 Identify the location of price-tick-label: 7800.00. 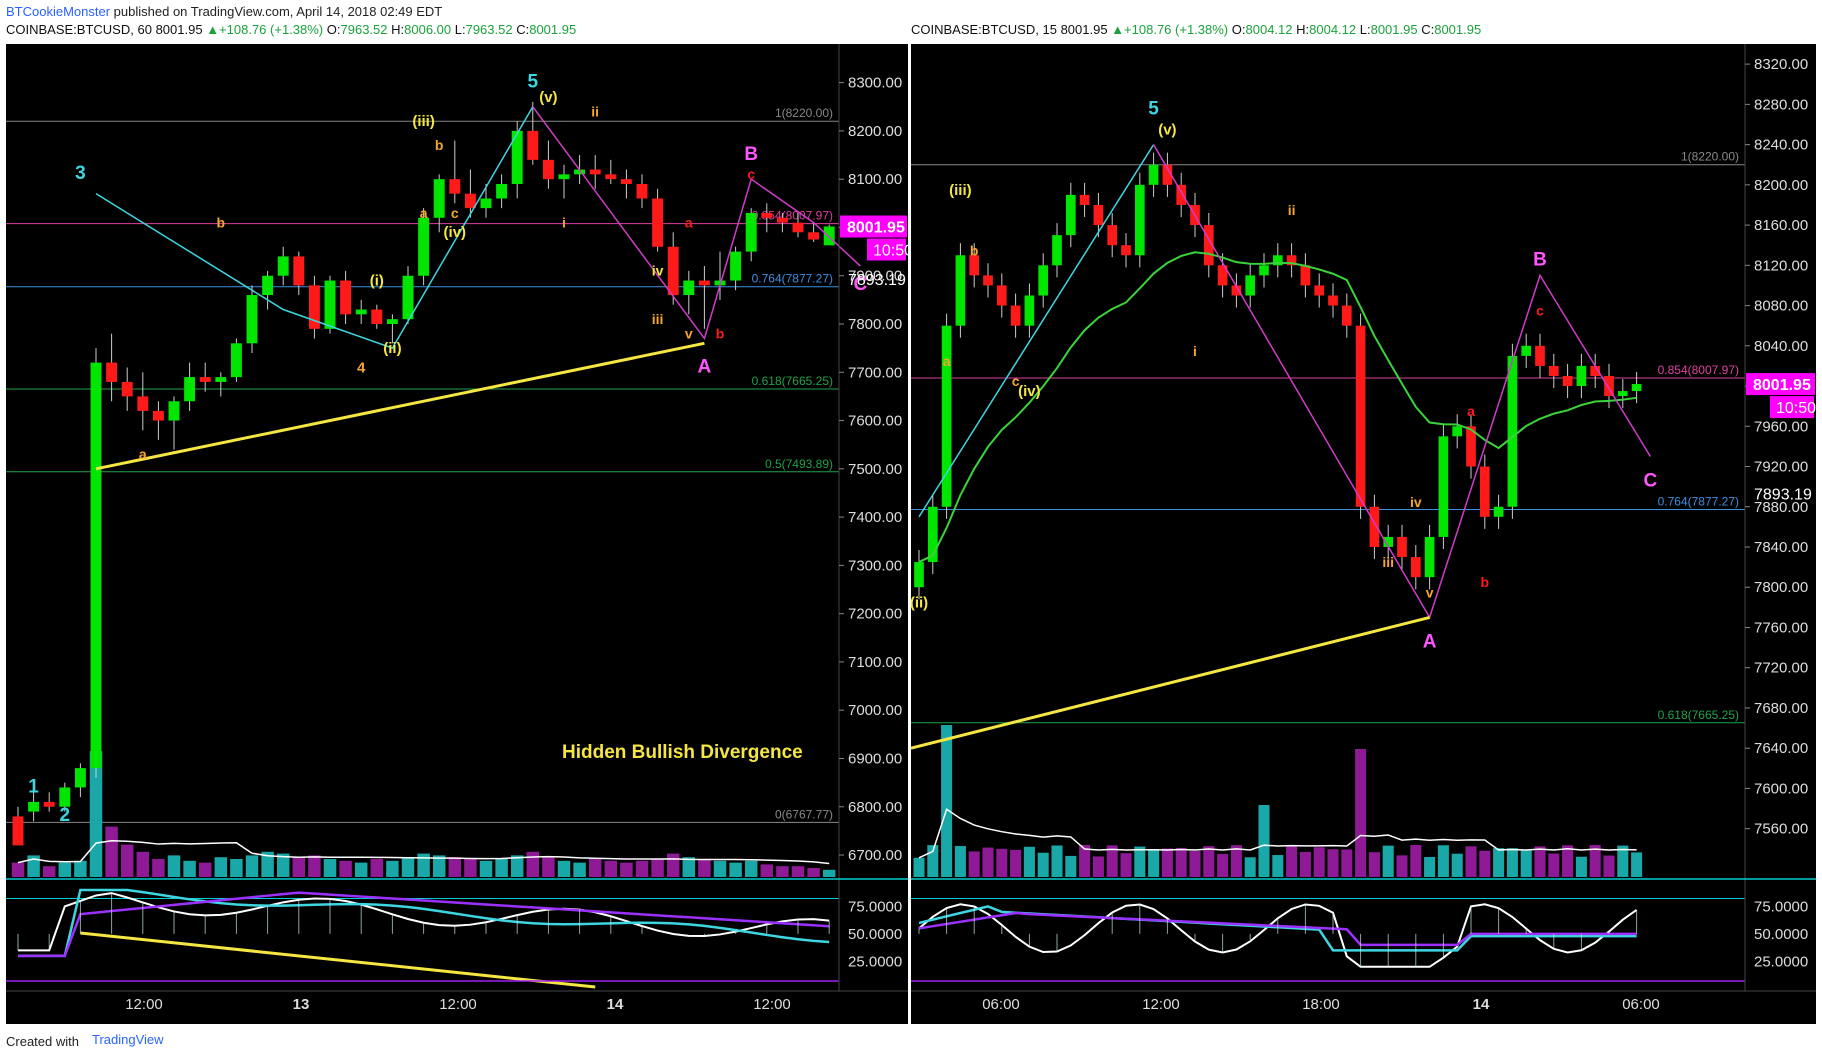
(875, 324).